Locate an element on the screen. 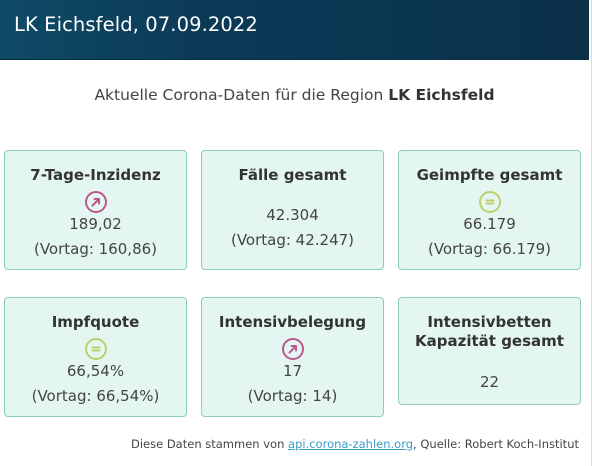 The width and height of the screenshot is (592, 466). card-icu-occupancy: Intensivbelegung 17 (Vortag: 14) is located at coordinates (292, 357).